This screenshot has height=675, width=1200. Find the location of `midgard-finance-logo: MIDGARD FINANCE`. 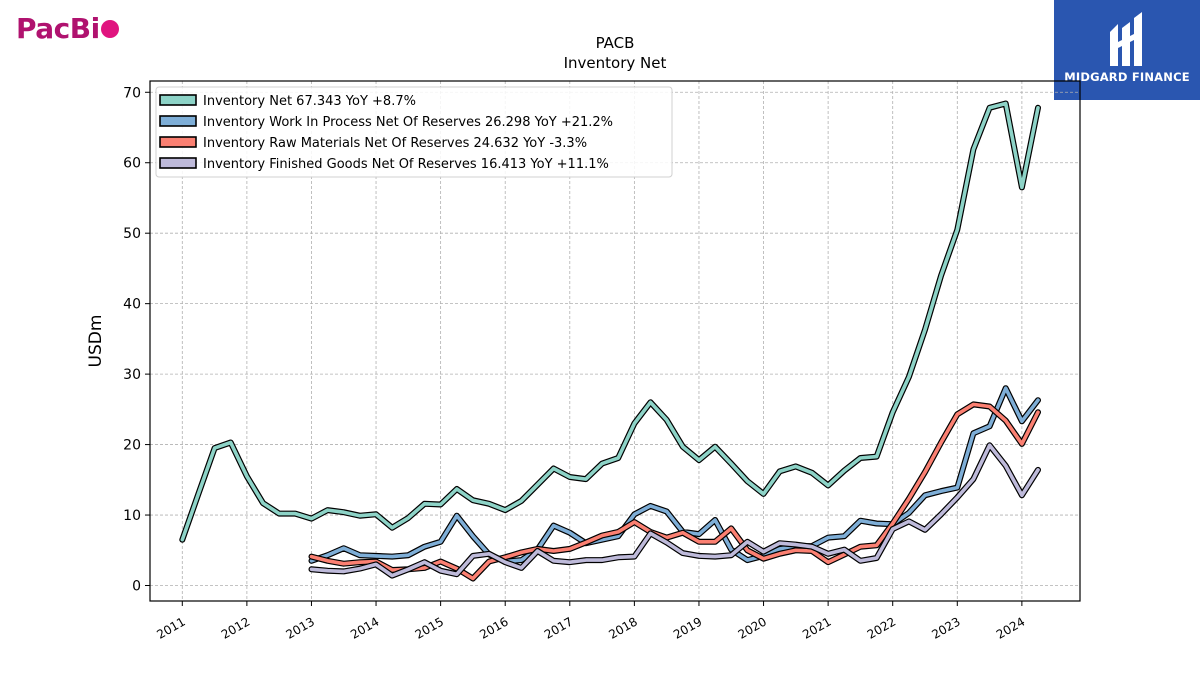

midgard-finance-logo: MIDGARD FINANCE is located at coordinates (1127, 50).